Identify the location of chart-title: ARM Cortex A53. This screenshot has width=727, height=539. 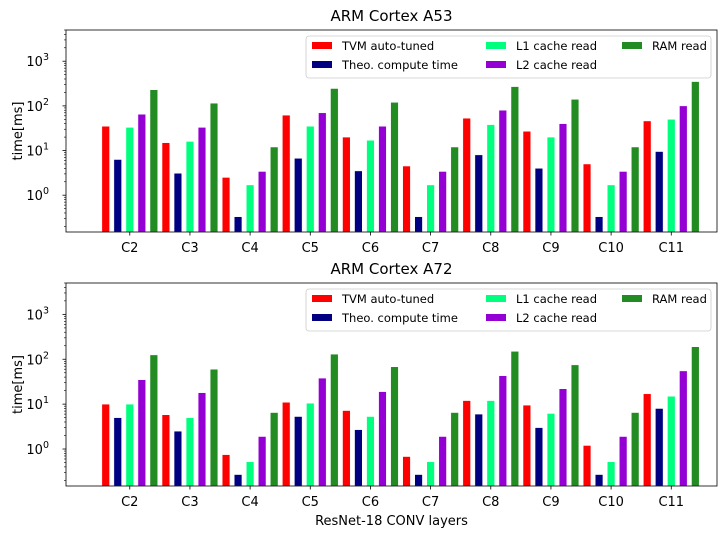
(391, 16).